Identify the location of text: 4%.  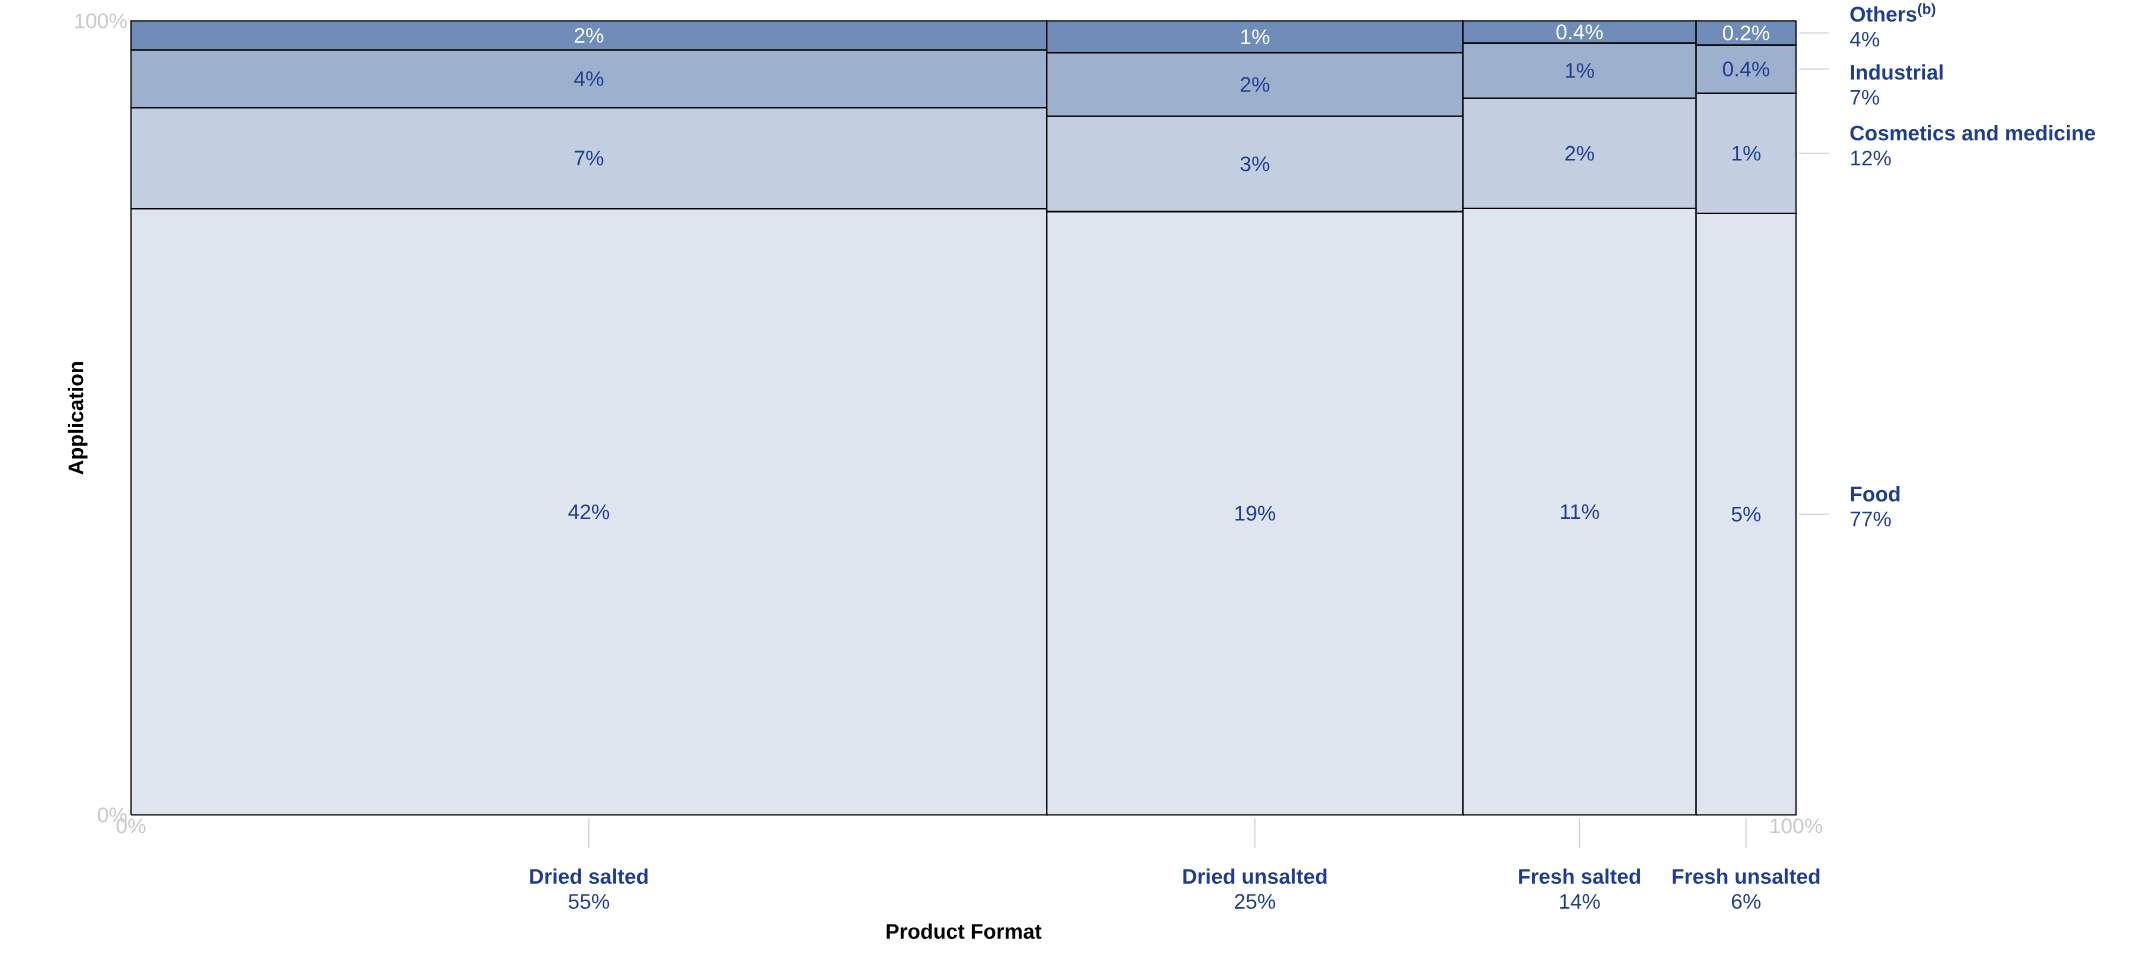
(1865, 39).